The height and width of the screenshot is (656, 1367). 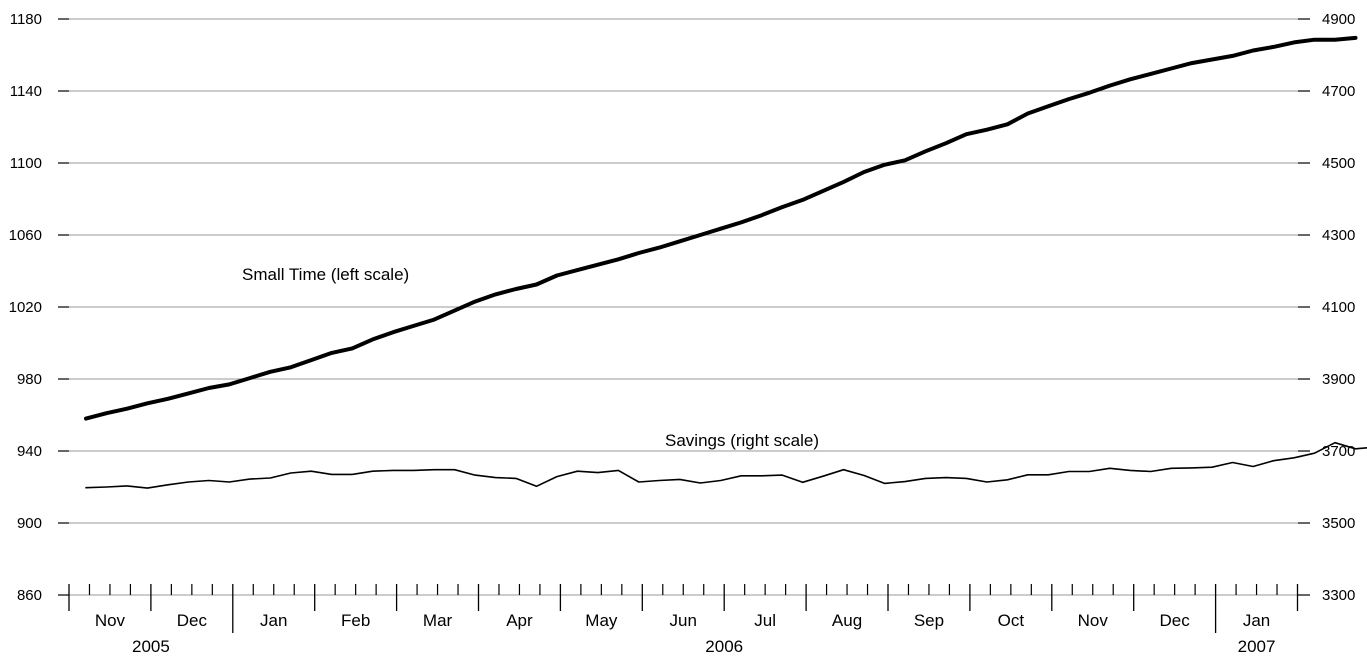 I want to click on left-tick-label: 1060, so click(x=25, y=235).